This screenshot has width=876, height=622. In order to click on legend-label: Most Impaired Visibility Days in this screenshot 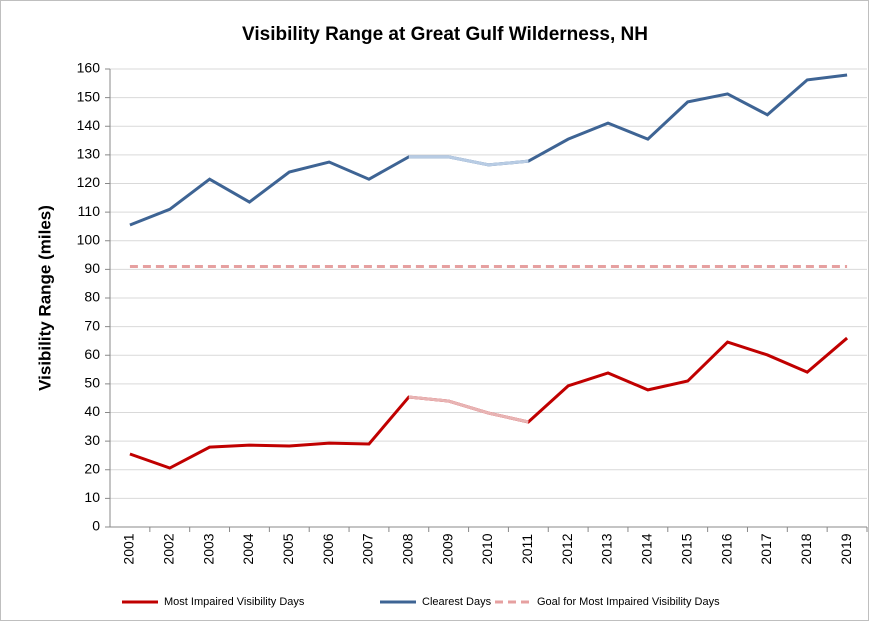, I will do `click(234, 602)`.